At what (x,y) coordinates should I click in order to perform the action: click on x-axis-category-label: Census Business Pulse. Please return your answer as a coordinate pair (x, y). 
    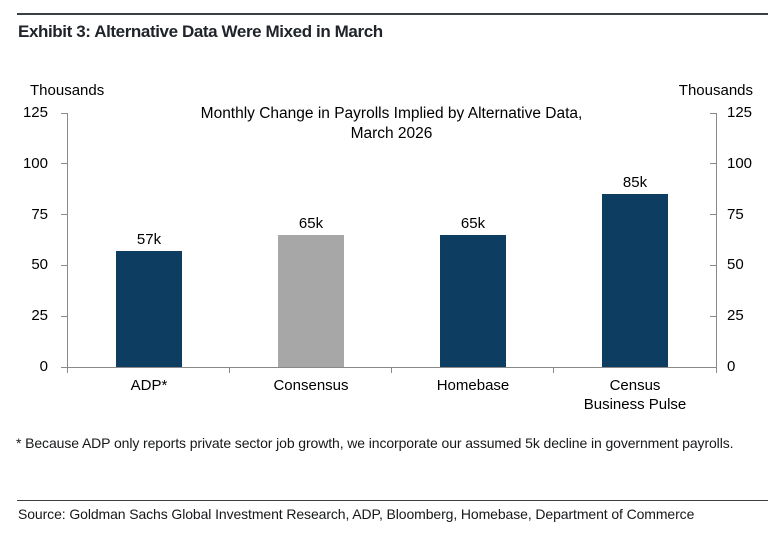
    Looking at the image, I should click on (635, 395).